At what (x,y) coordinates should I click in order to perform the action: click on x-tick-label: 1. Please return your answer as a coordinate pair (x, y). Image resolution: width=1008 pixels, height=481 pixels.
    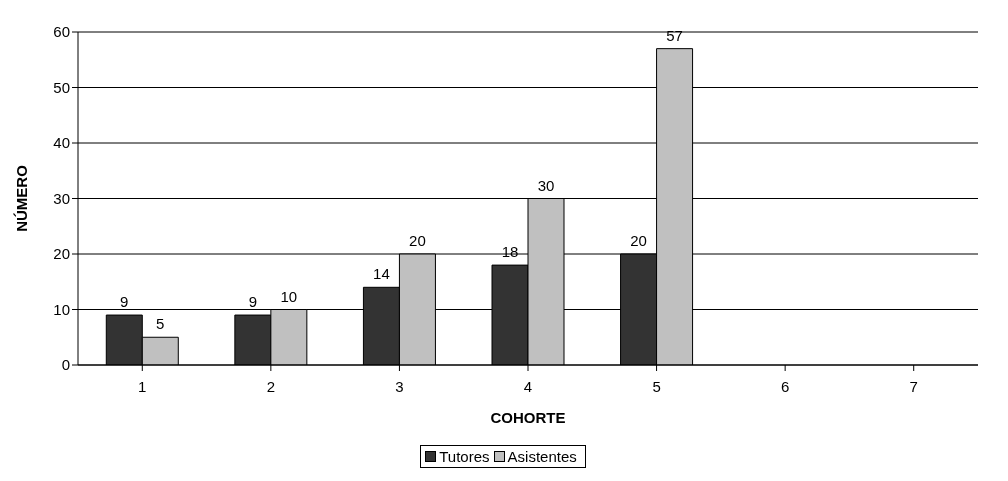
    Looking at the image, I should click on (142, 386).